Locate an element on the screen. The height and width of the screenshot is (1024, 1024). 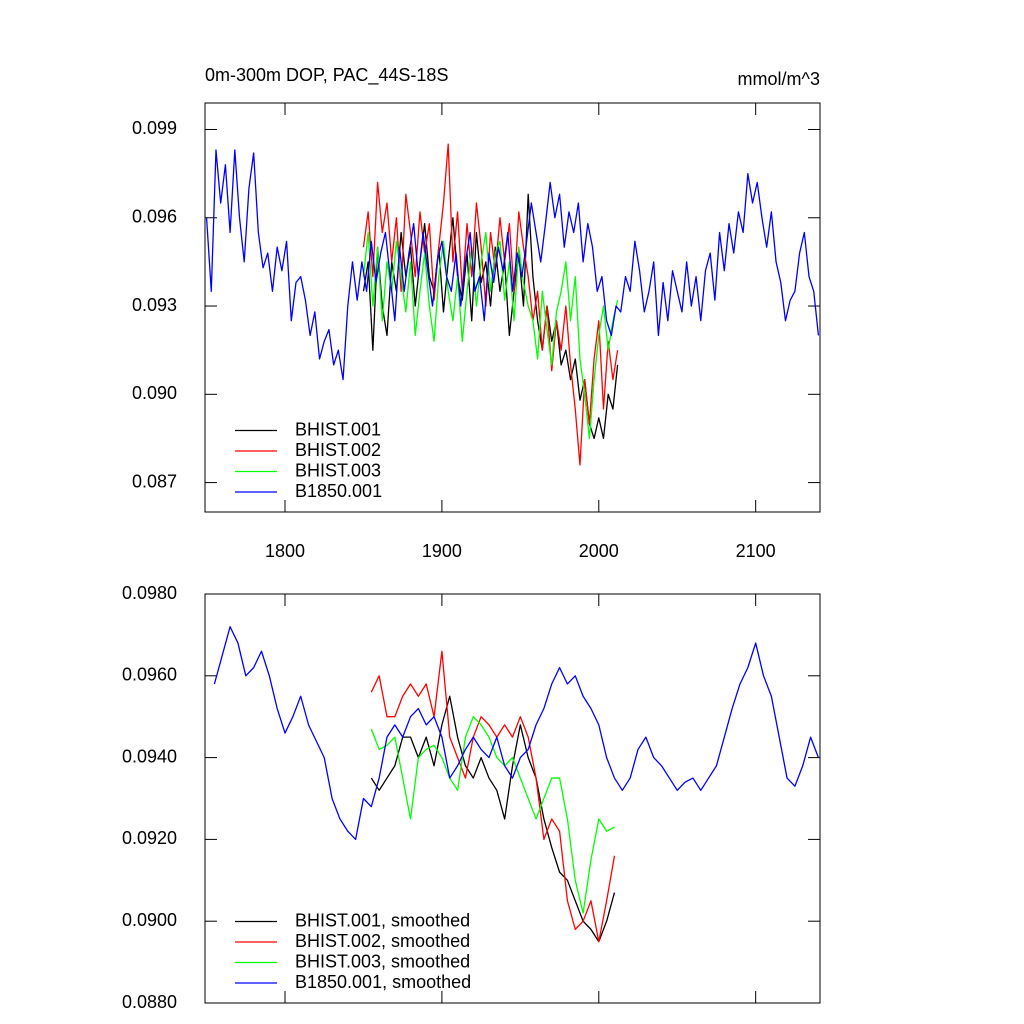
y-tick-label: 0.087 is located at coordinates (154, 481).